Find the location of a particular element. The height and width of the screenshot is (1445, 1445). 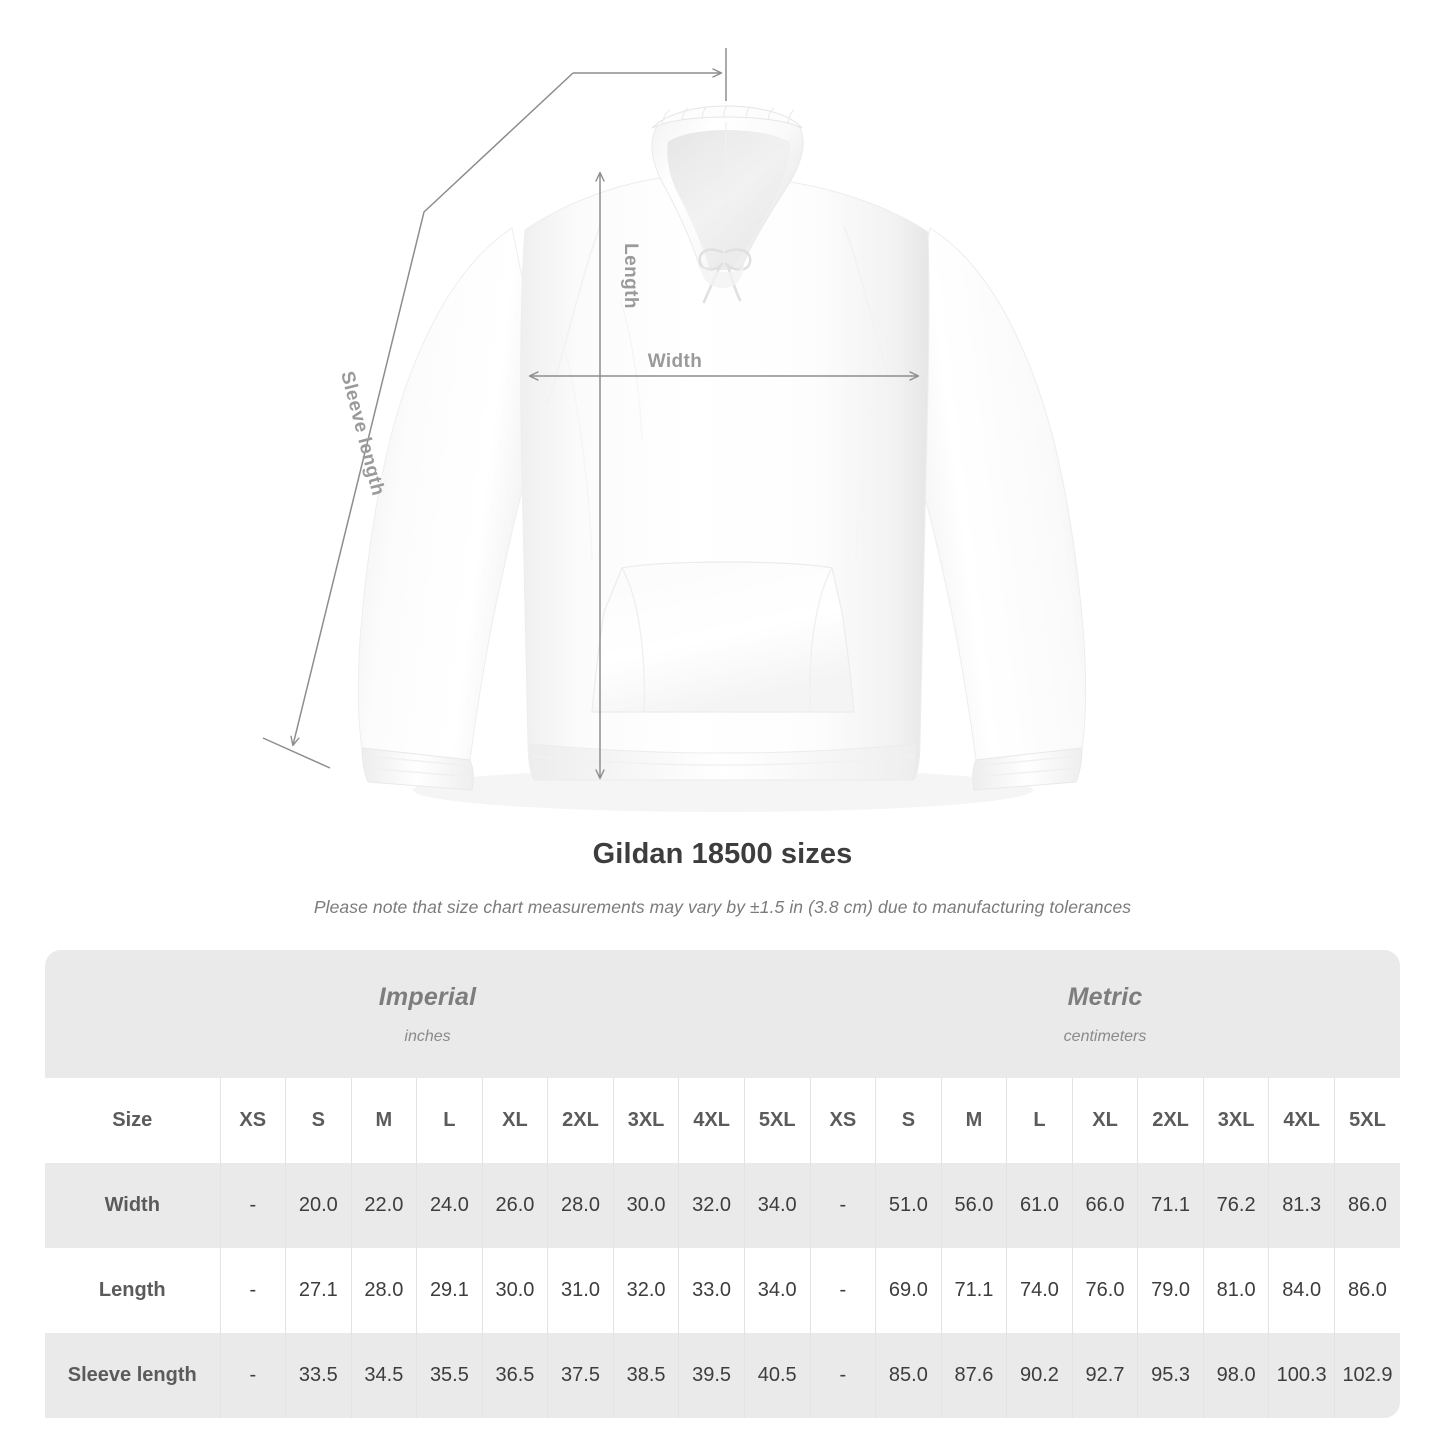

row-label-length: Length is located at coordinates (132, 1290).